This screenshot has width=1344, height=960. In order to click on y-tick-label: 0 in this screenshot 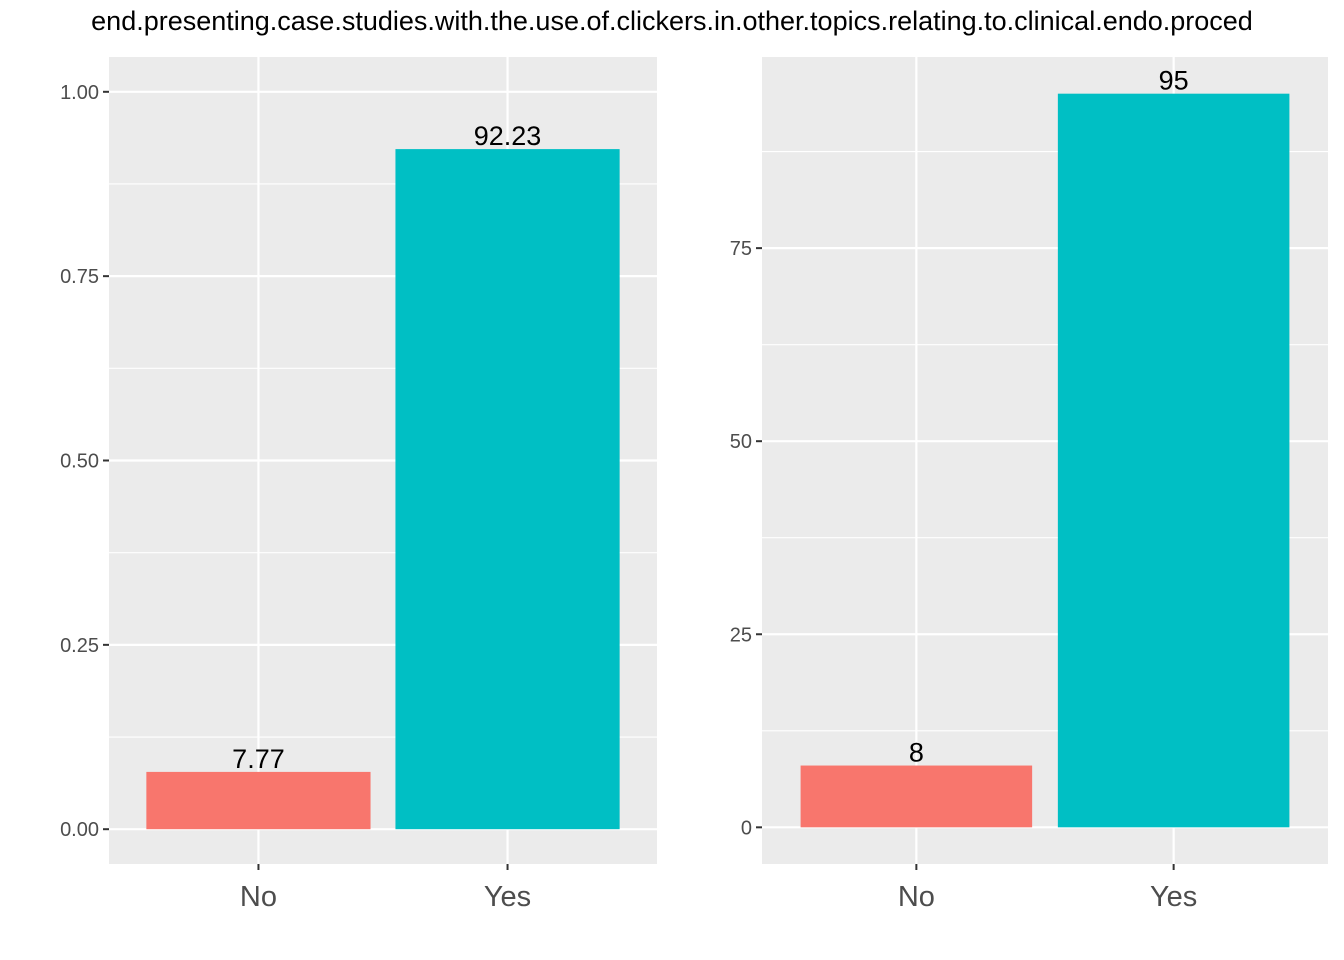, I will do `click(746, 828)`.